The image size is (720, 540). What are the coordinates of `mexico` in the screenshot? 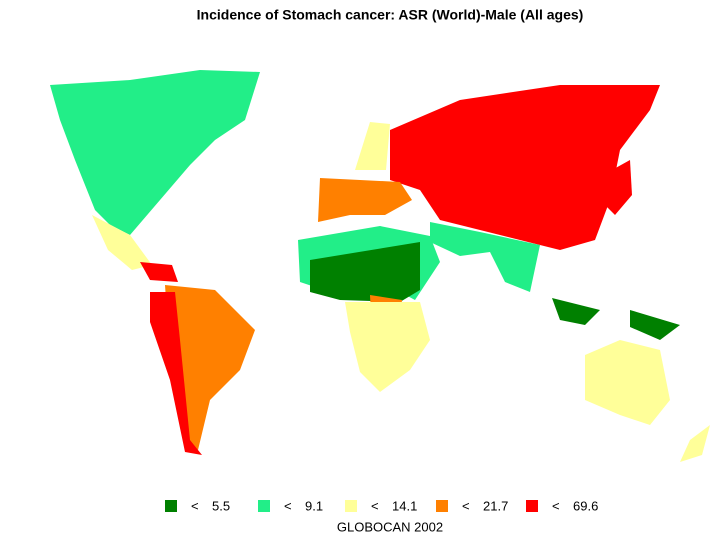 It's located at (122, 242).